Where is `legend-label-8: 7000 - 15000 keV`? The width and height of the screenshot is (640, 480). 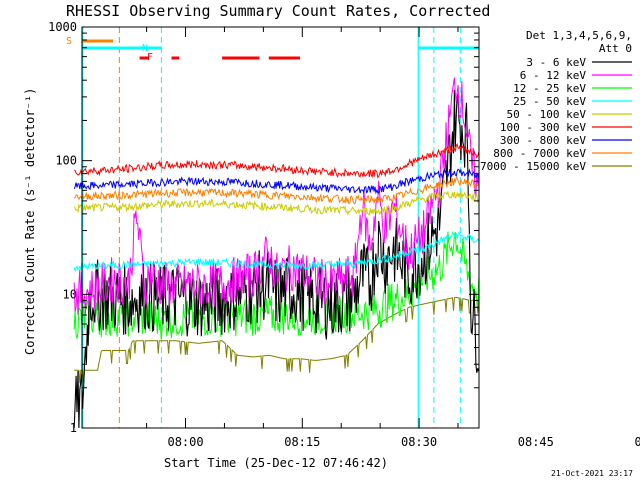
legend-label-8: 7000 - 15000 keV is located at coordinates (533, 166).